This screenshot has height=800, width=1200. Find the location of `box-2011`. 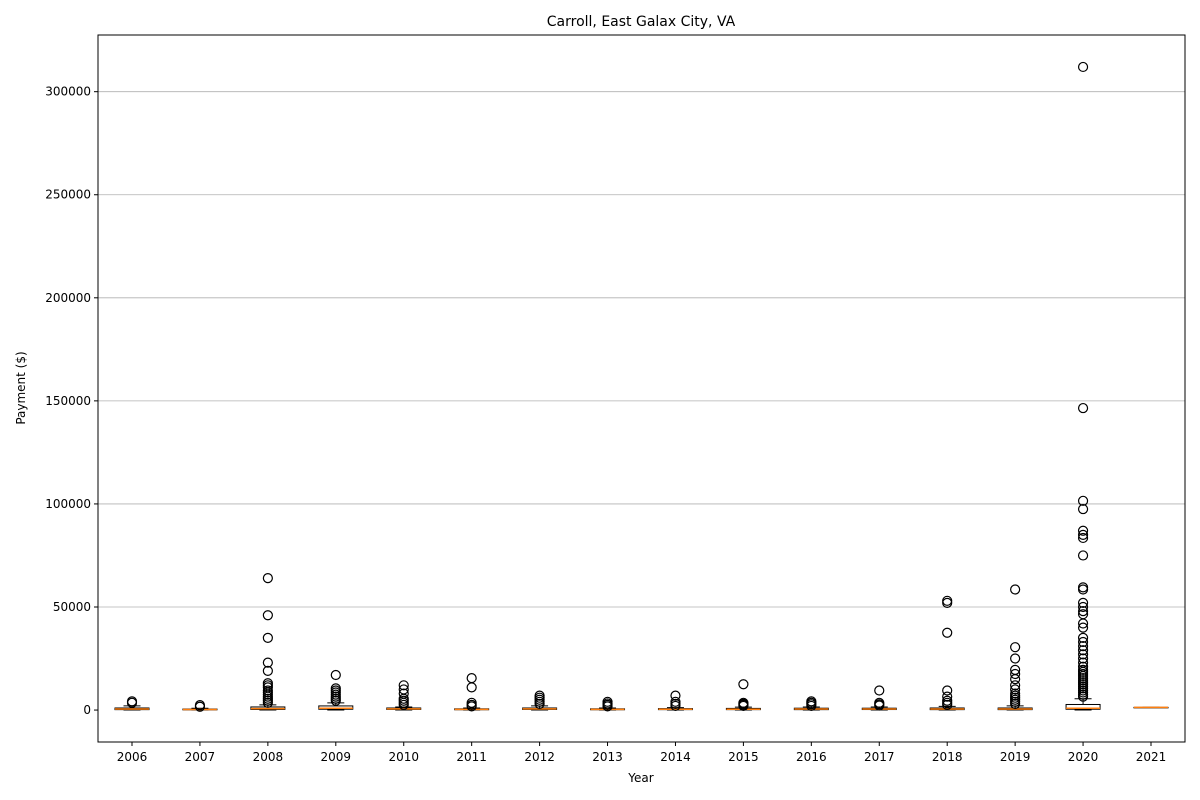

box-2011 is located at coordinates (472, 692).